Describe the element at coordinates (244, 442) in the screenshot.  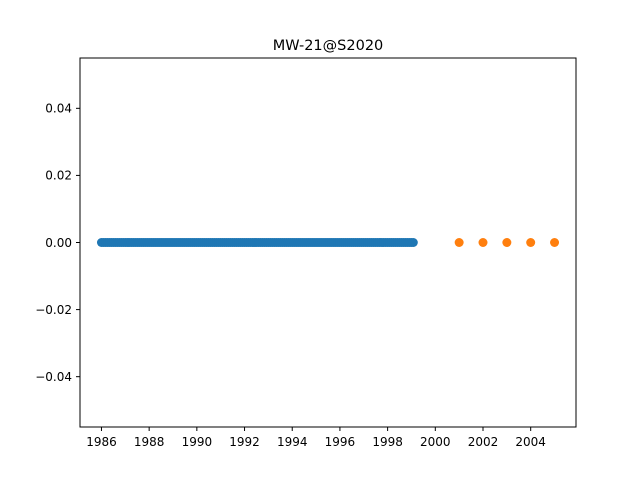
I see `x-tick-label: 1992` at that location.